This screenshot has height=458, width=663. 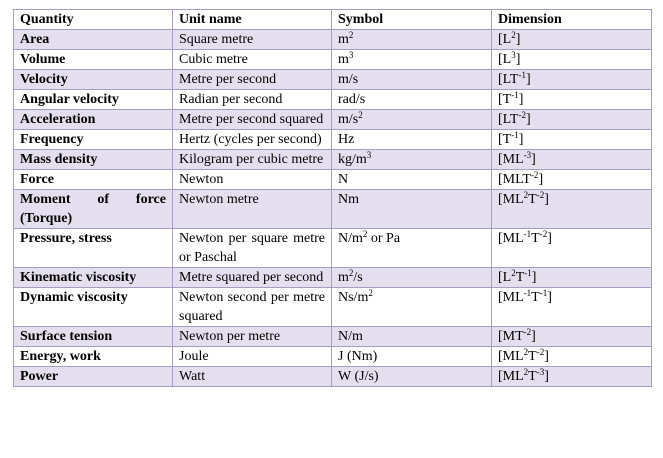 What do you see at coordinates (93, 248) in the screenshot?
I see `quantity-cell: Pressure, stress` at bounding box center [93, 248].